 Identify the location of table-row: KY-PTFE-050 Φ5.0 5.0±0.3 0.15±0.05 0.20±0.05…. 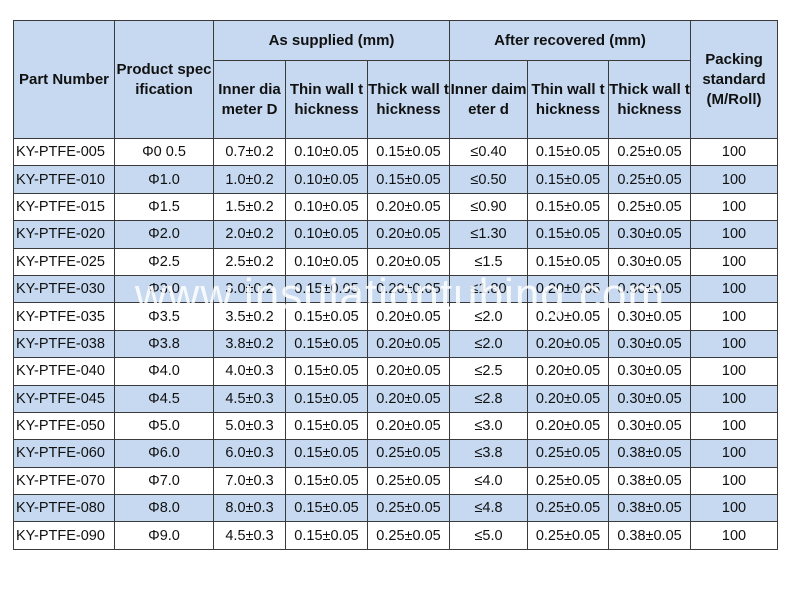
(396, 426).